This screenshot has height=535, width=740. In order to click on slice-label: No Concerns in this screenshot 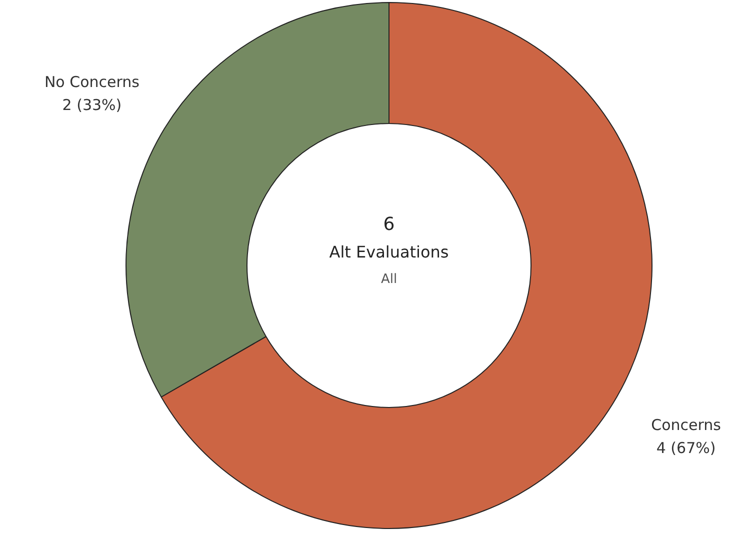, I will do `click(92, 81)`.